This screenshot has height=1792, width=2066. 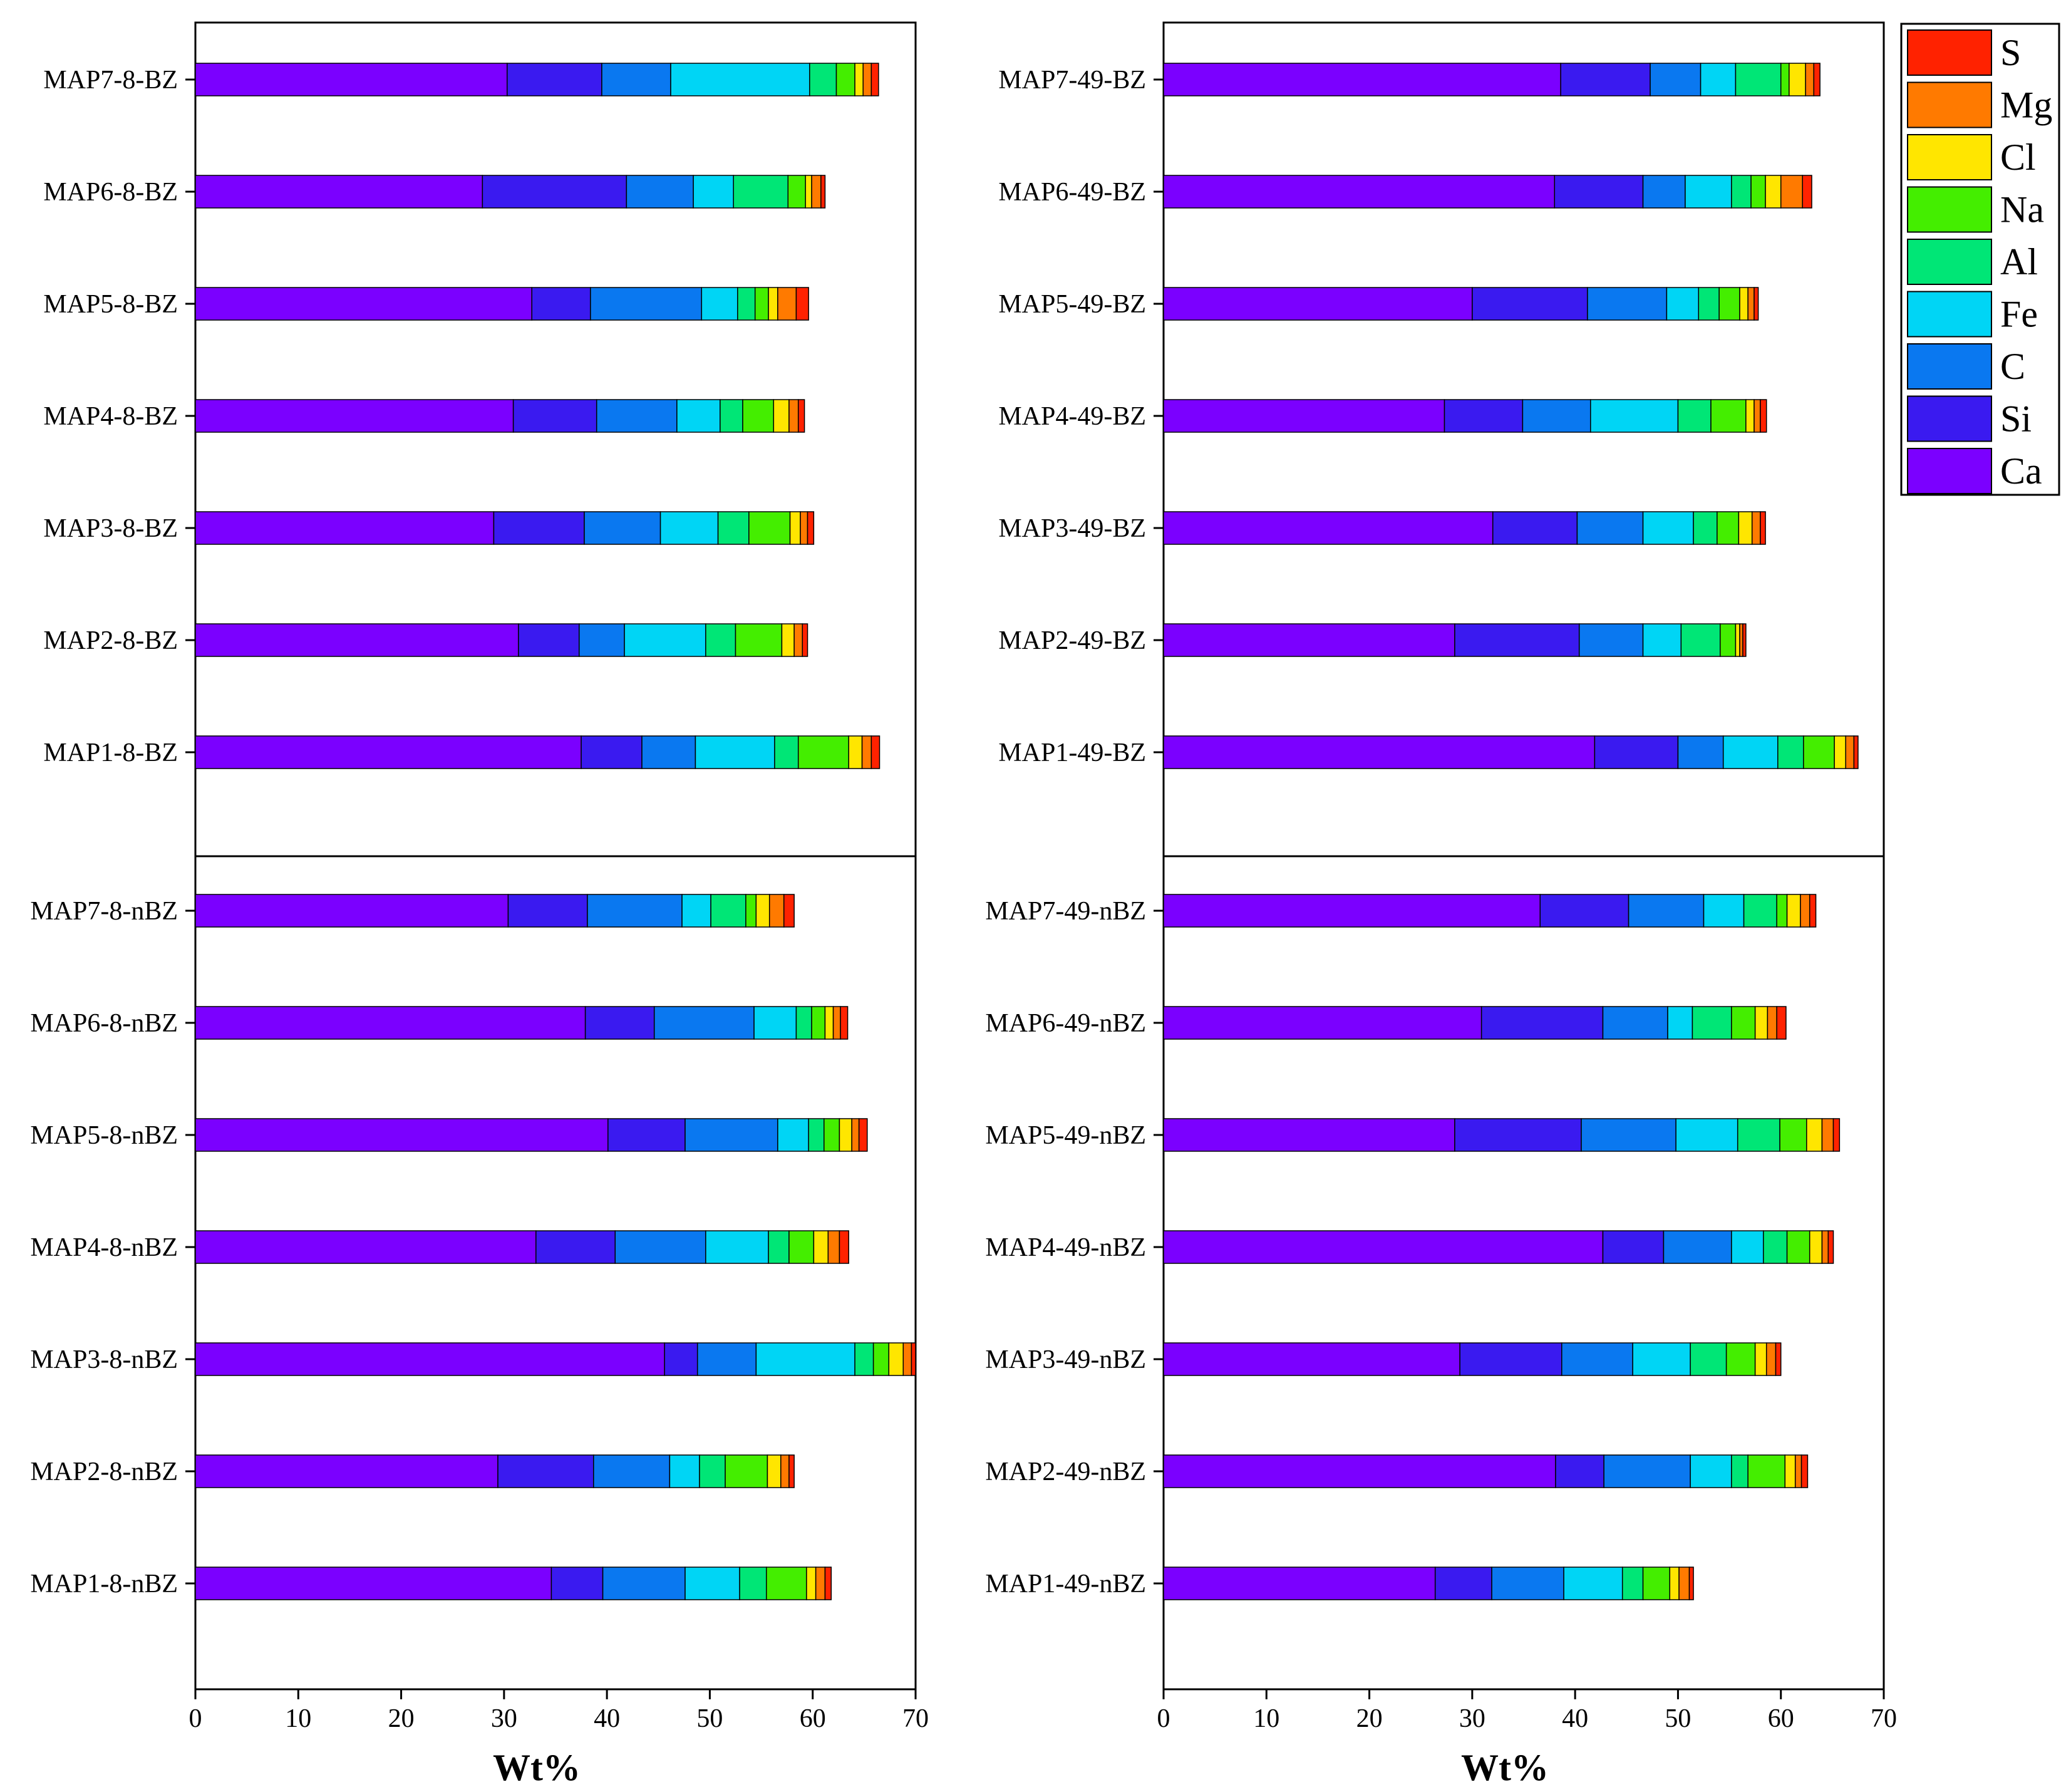 What do you see at coordinates (1661, 1359) in the screenshot?
I see `bar-segment-MAP3-49-nBZ-Fe` at bounding box center [1661, 1359].